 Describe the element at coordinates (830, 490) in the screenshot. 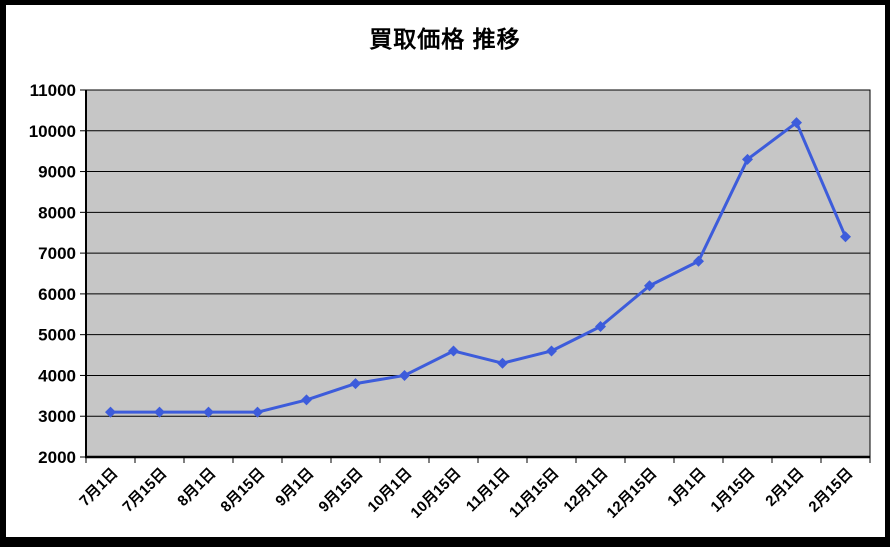

I see `x-tick-label: 2月15日` at that location.